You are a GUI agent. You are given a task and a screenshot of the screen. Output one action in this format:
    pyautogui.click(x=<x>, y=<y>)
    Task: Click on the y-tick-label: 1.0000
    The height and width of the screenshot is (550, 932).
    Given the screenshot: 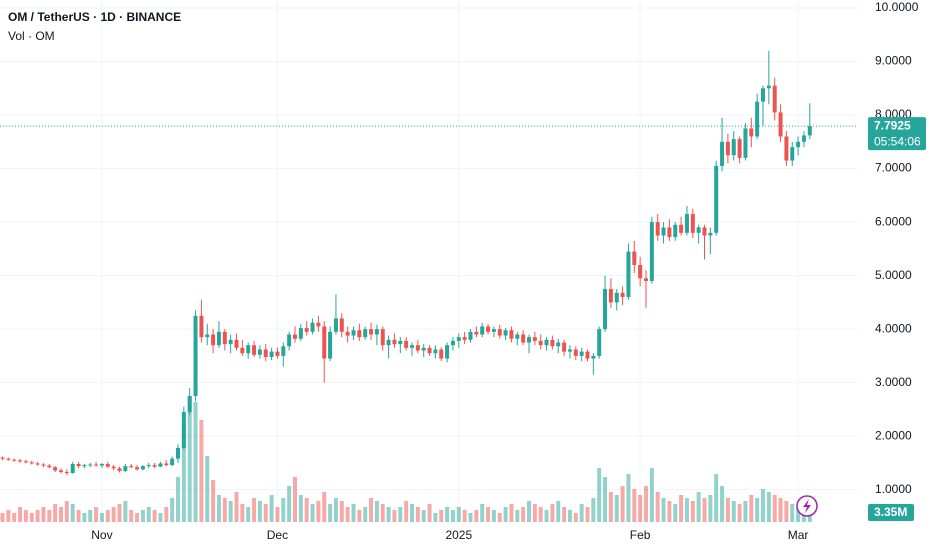 What is the action you would take?
    pyautogui.click(x=893, y=489)
    